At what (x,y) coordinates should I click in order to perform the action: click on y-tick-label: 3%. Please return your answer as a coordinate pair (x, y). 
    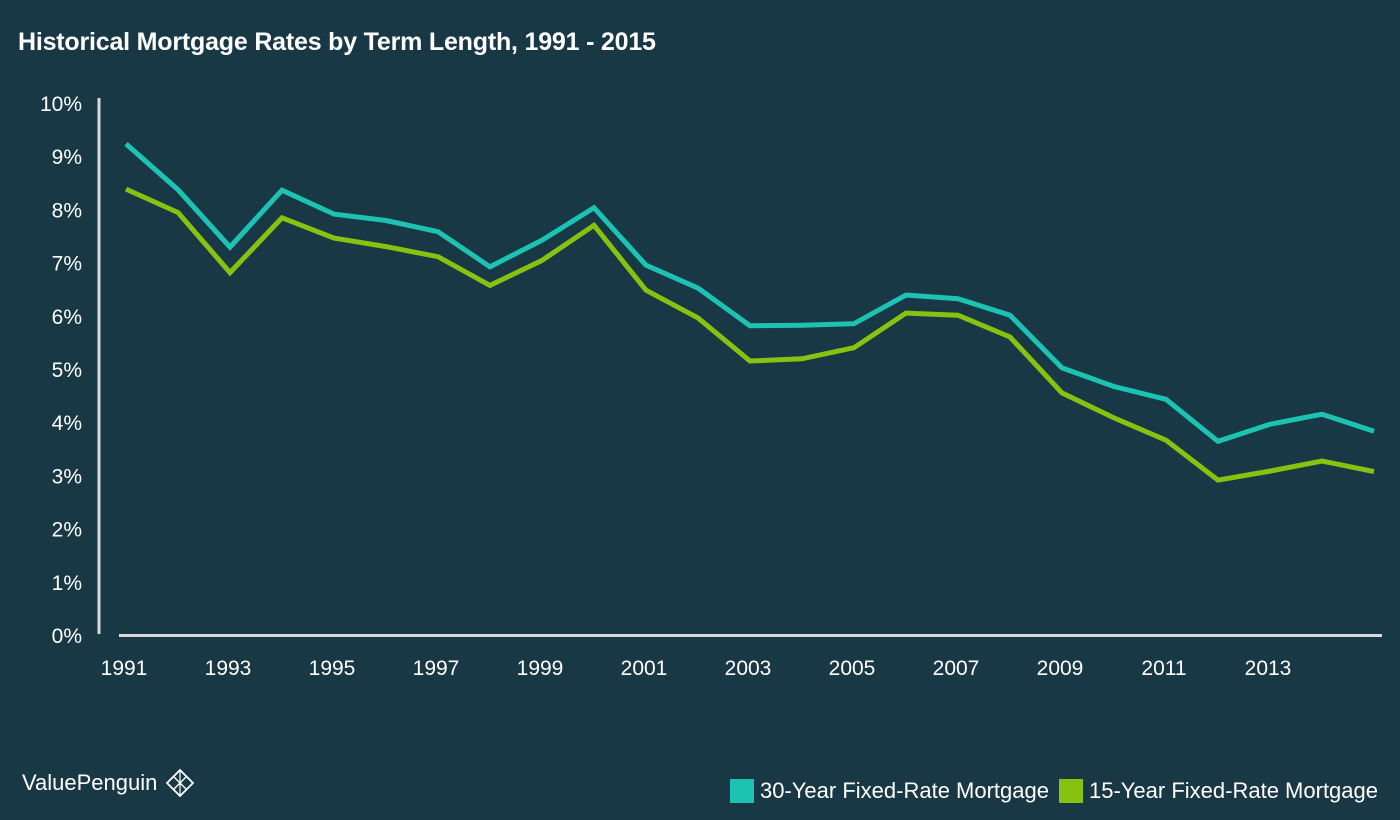
    Looking at the image, I should click on (67, 476).